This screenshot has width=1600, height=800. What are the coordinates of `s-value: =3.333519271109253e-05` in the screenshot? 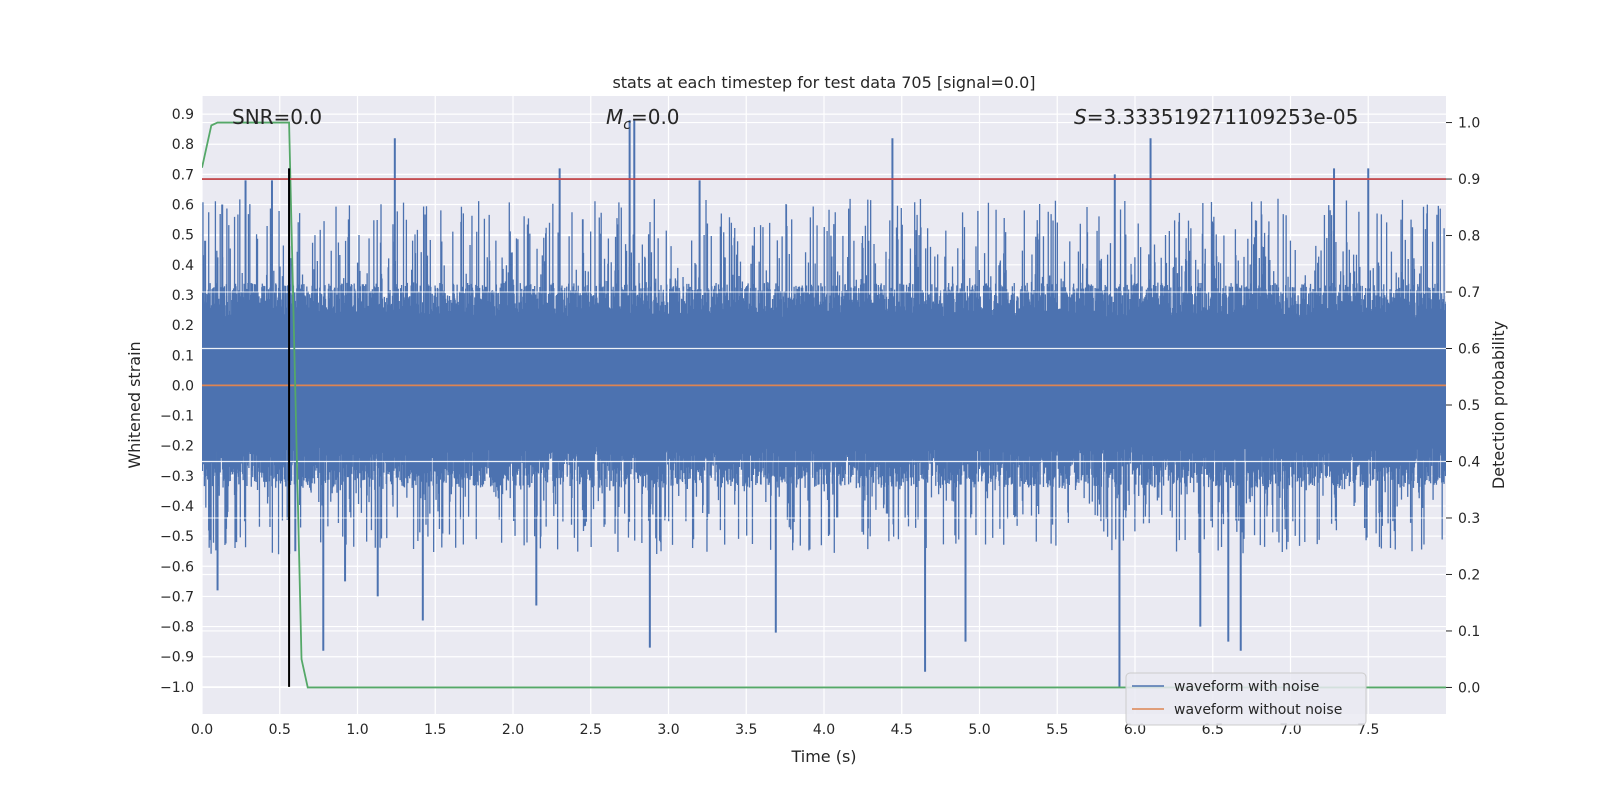 It's located at (1223, 117).